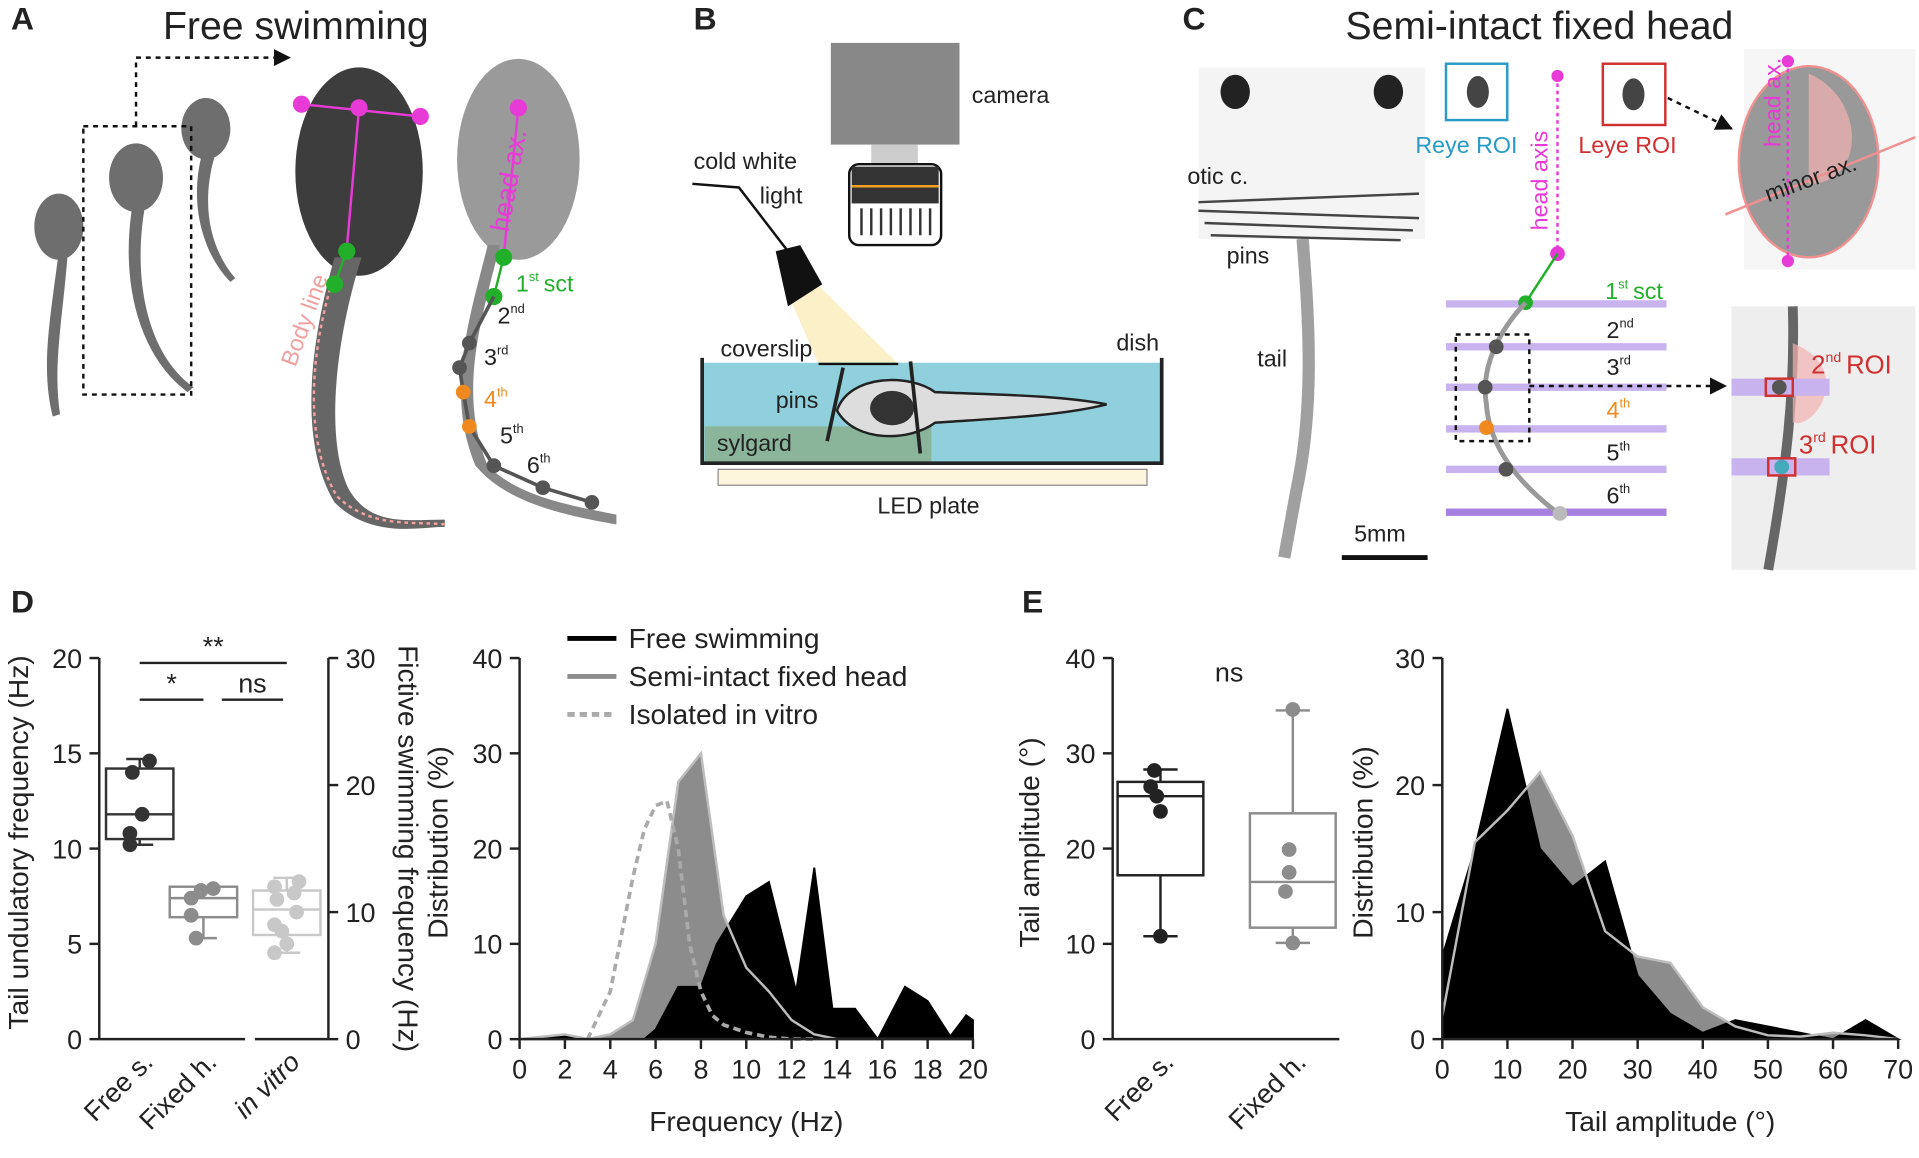 The image size is (1919, 1158). Describe the element at coordinates (1032, 602) in the screenshot. I see `panel-label: E` at that location.